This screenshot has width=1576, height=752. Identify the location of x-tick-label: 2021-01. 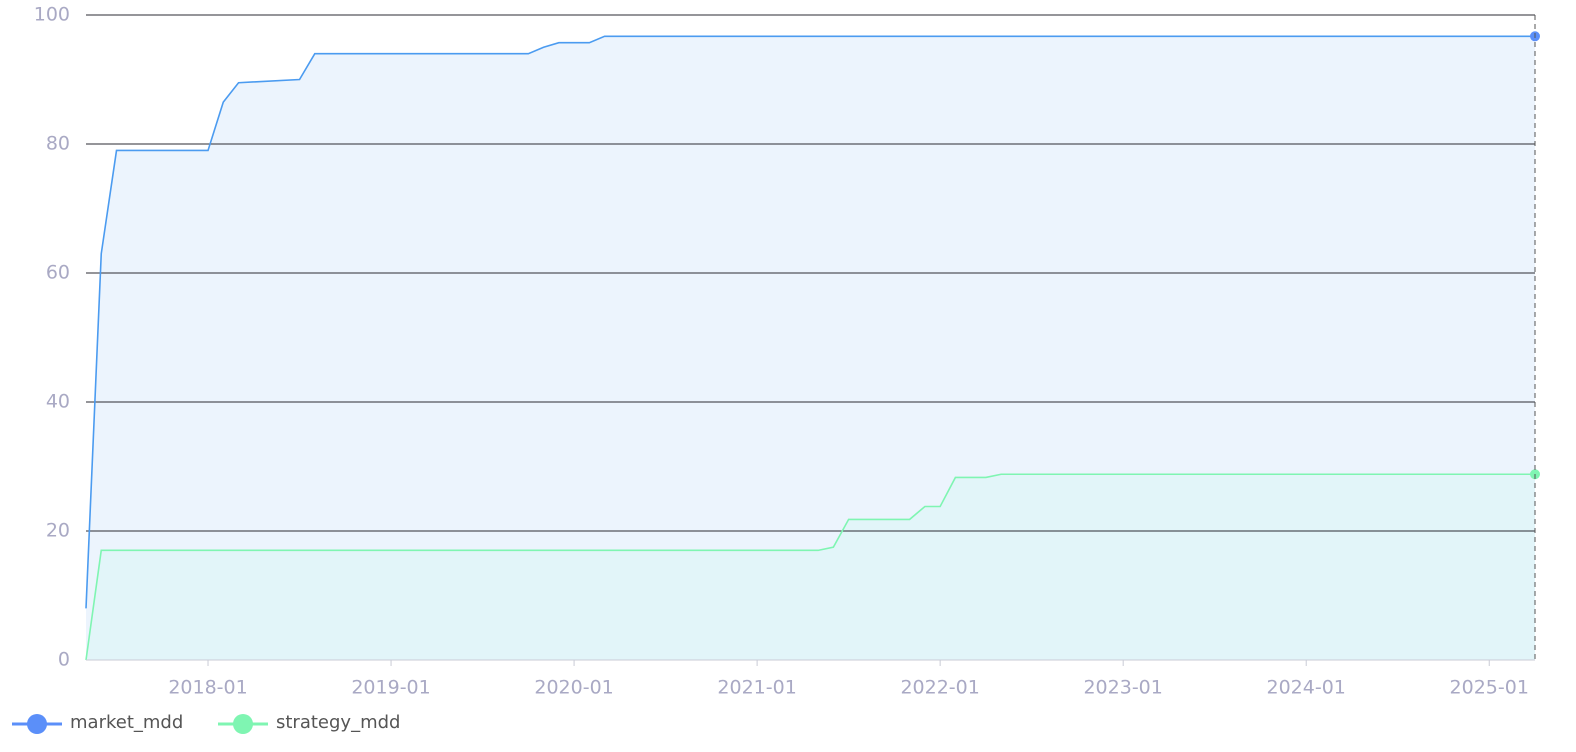
(756, 688).